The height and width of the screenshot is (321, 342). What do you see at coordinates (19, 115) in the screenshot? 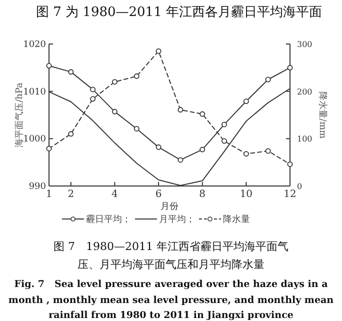
I see `y-axis-title: 海平面气压/hPa` at bounding box center [19, 115].